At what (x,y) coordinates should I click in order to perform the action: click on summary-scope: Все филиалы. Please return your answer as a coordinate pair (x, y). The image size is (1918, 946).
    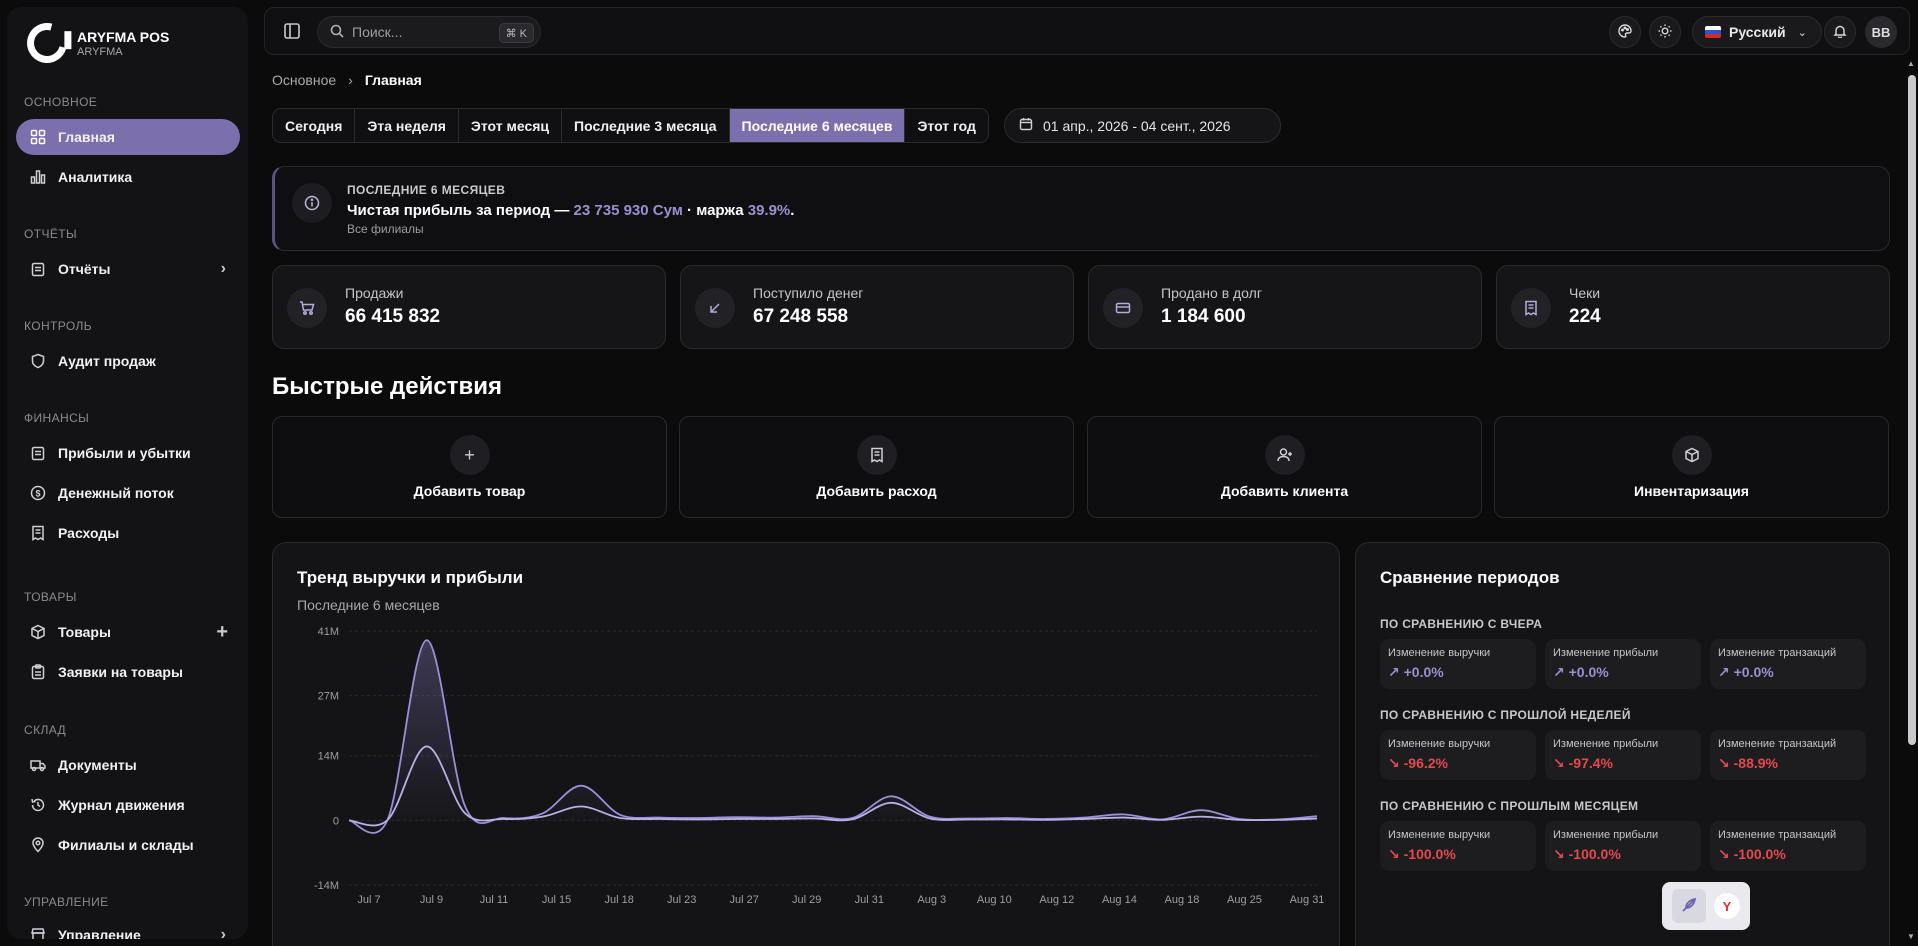
    Looking at the image, I should click on (385, 229).